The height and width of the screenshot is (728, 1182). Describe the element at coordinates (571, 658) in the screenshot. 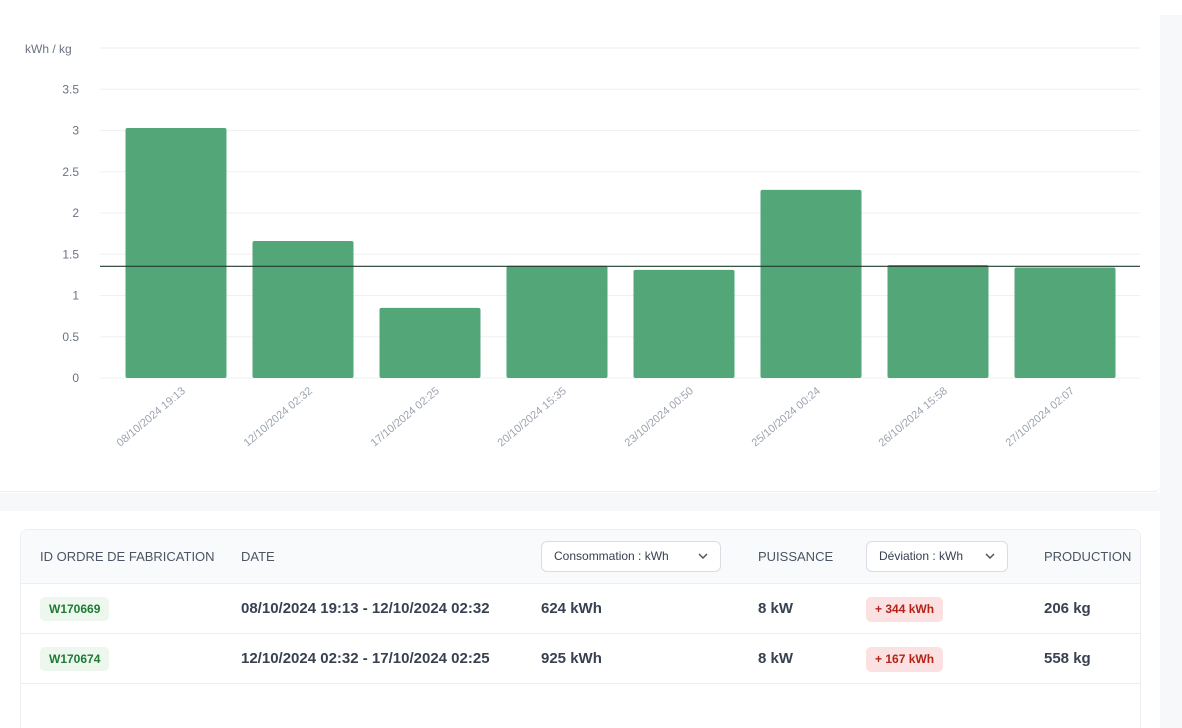

I see `consumption-value: 925 kWh` at that location.